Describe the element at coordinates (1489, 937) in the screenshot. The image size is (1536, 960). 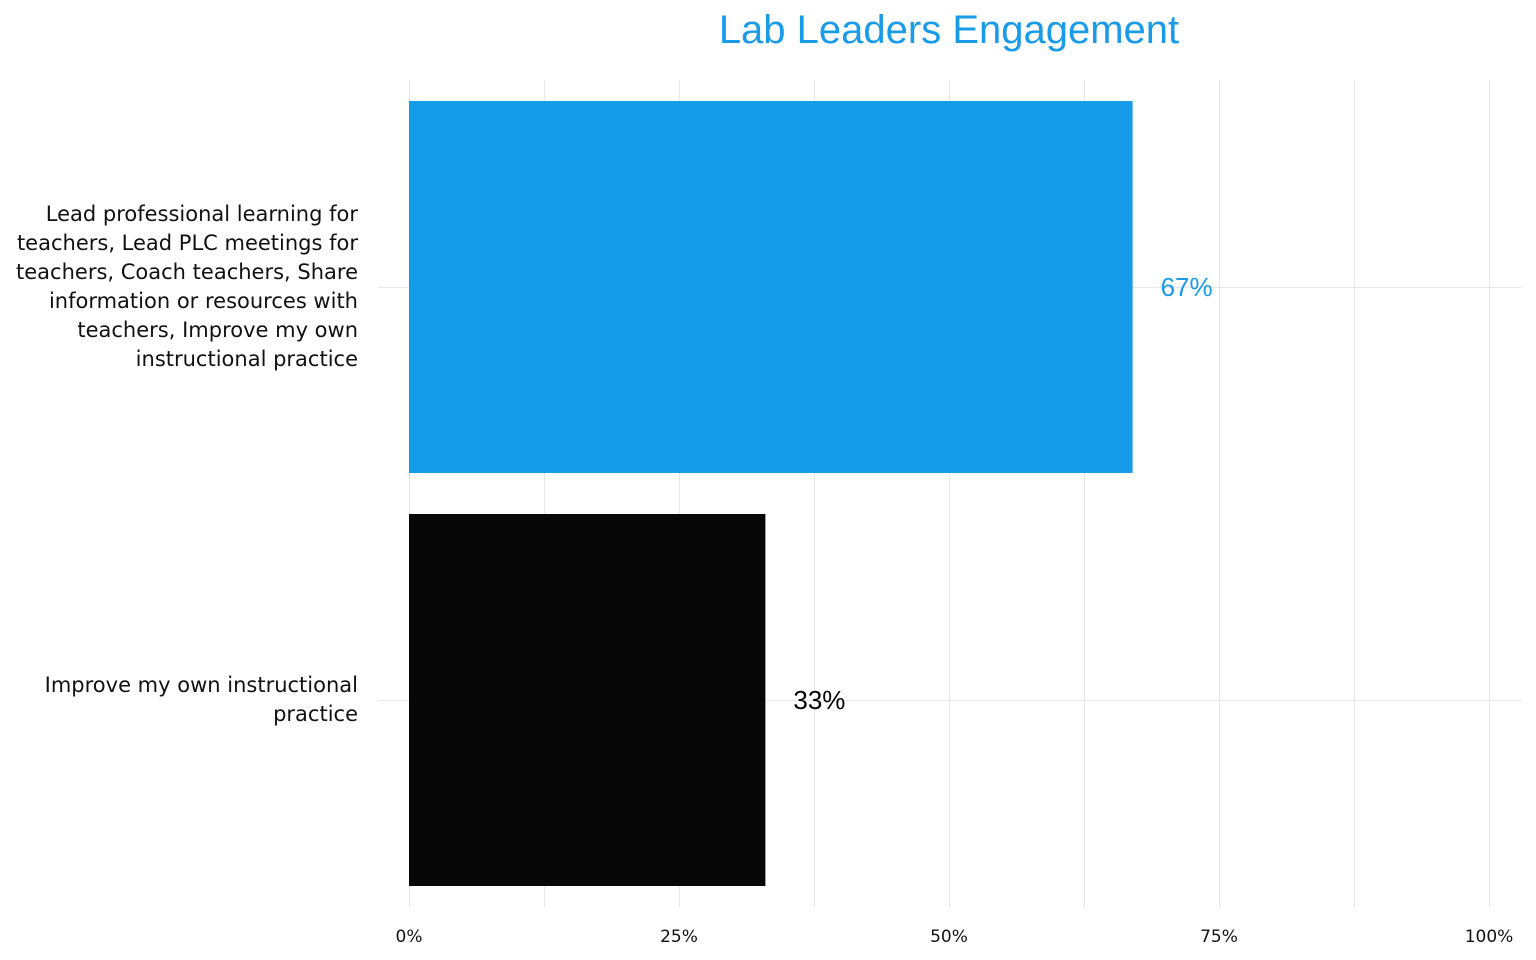
I see `x-tick-label: 100%` at that location.